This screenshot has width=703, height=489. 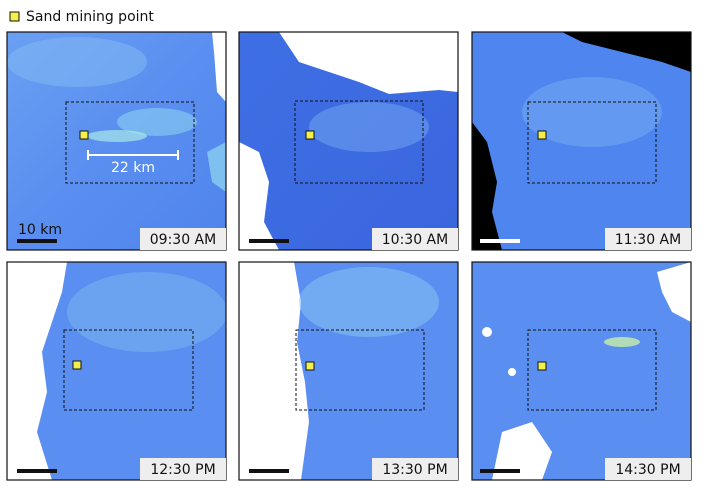 What do you see at coordinates (581, 371) in the screenshot?
I see `panel: 14:30 PM` at bounding box center [581, 371].